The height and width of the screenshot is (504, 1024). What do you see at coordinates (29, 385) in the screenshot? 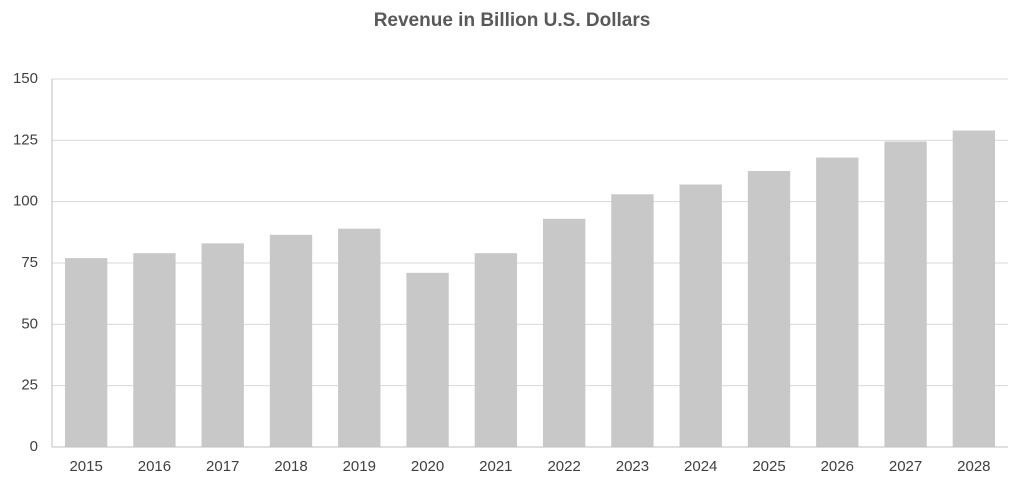
I see `y-tick-label: 25` at bounding box center [29, 385].